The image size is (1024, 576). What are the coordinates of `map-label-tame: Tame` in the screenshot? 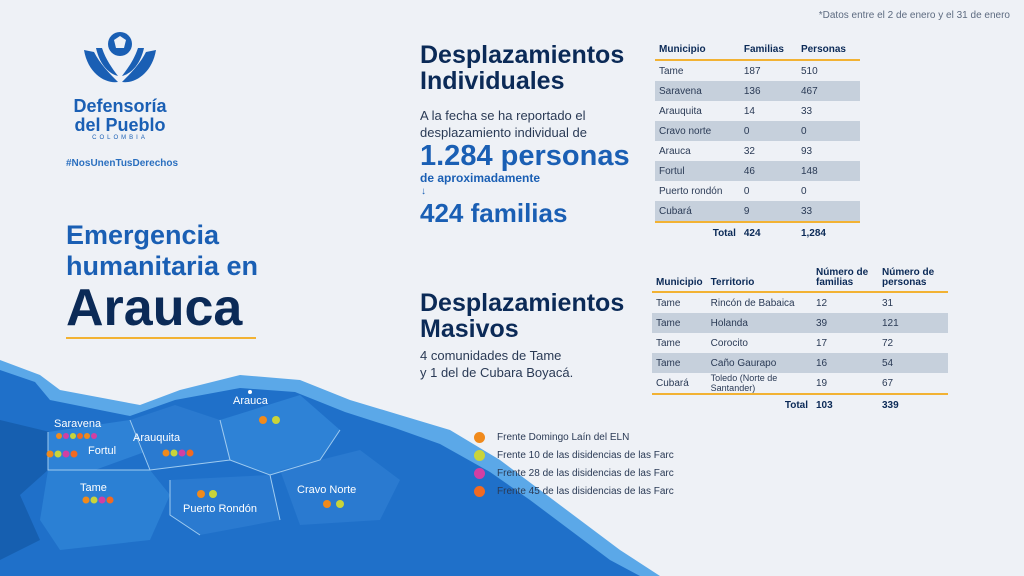 It's located at (93, 488).